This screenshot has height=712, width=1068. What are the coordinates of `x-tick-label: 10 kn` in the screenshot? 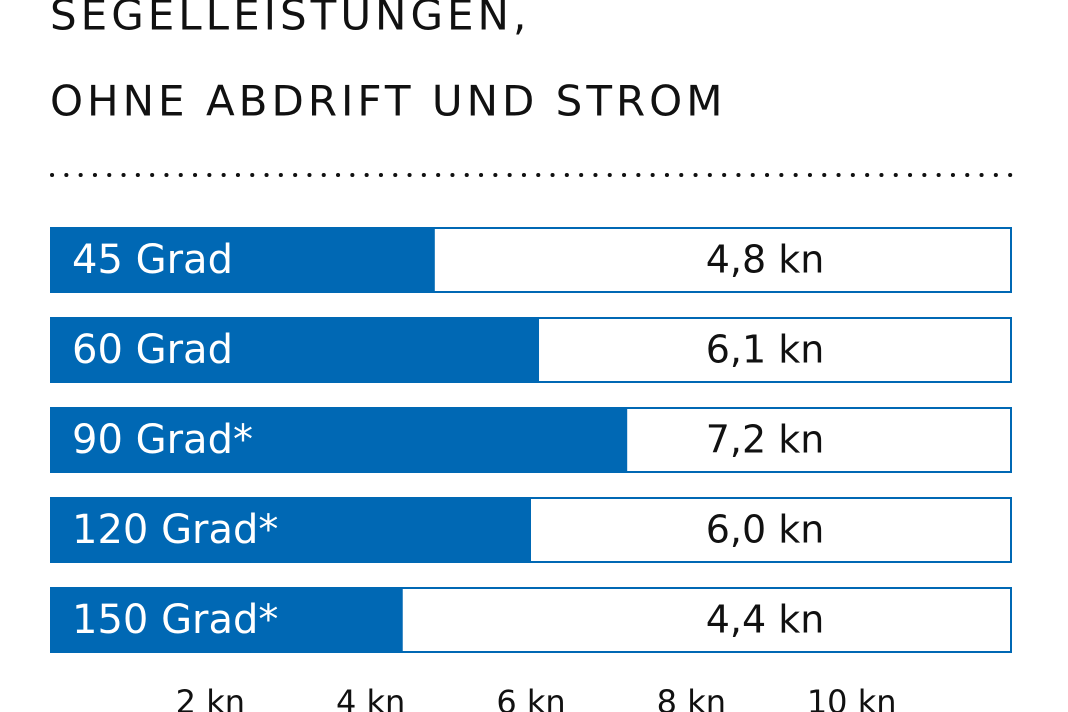 It's located at (852, 697).